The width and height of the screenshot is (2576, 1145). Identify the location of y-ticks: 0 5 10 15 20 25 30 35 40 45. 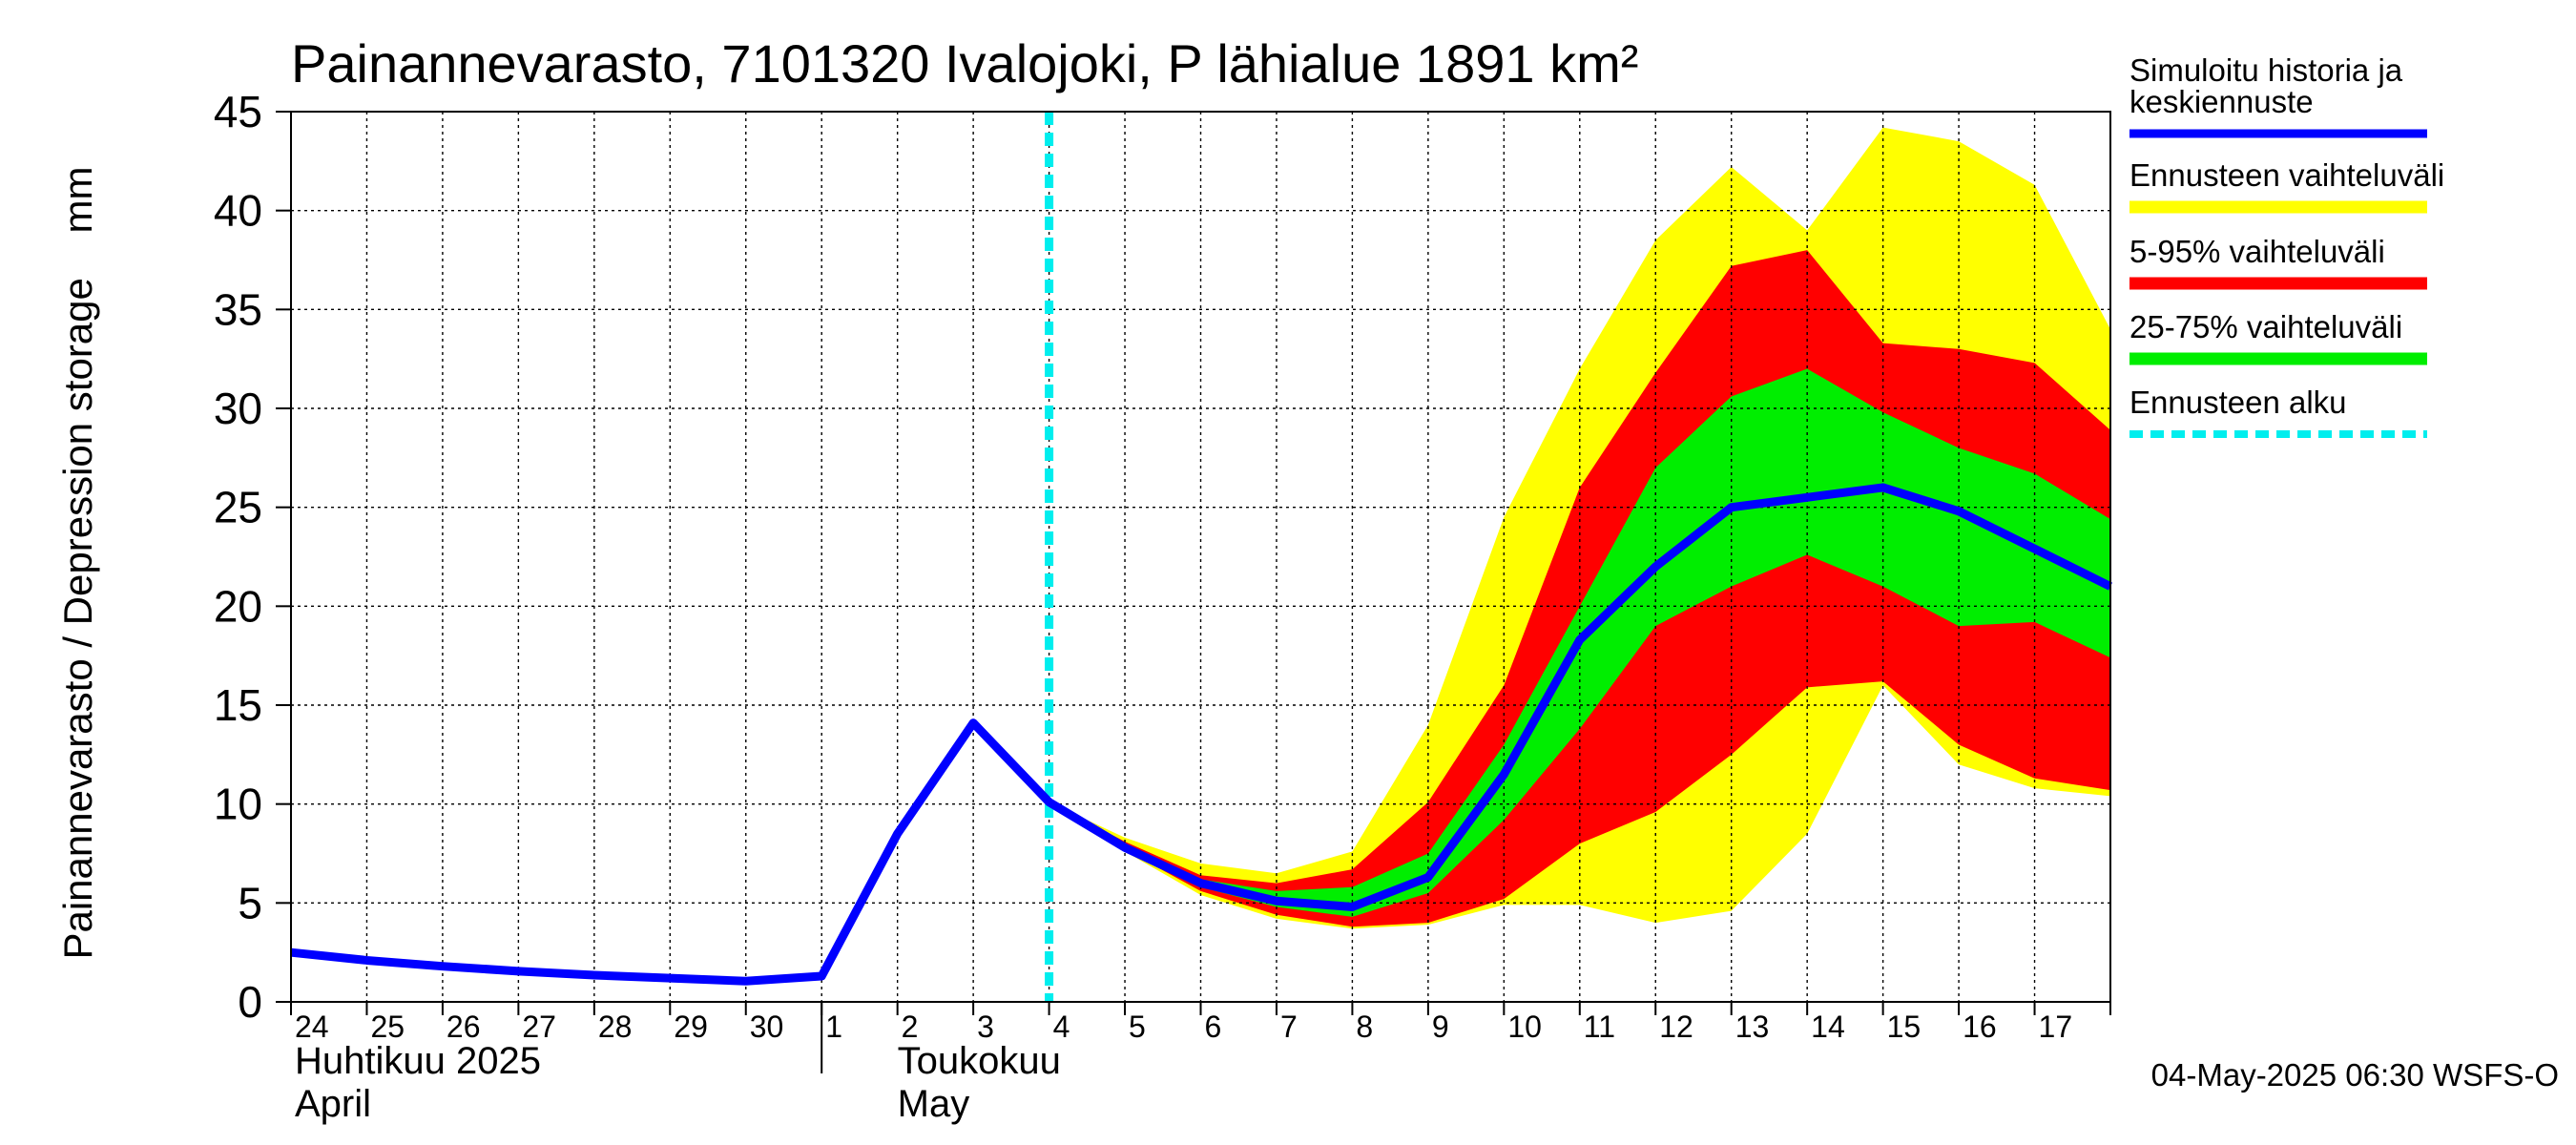
(252, 557).